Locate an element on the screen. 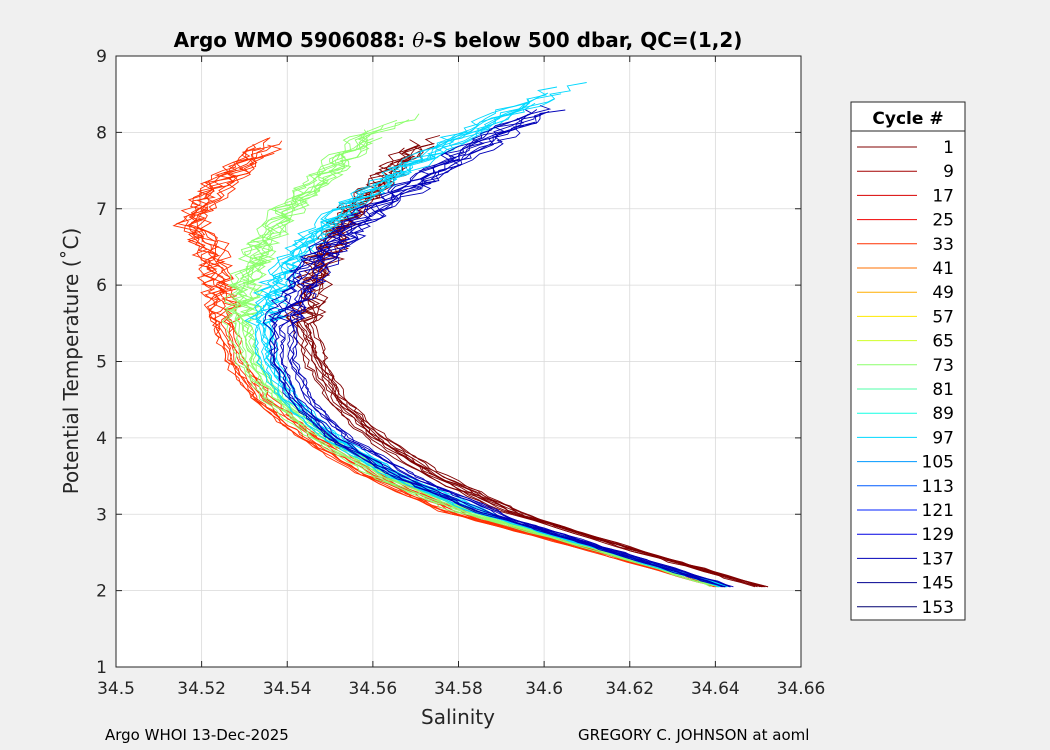  legend-label: 49 is located at coordinates (943, 293).